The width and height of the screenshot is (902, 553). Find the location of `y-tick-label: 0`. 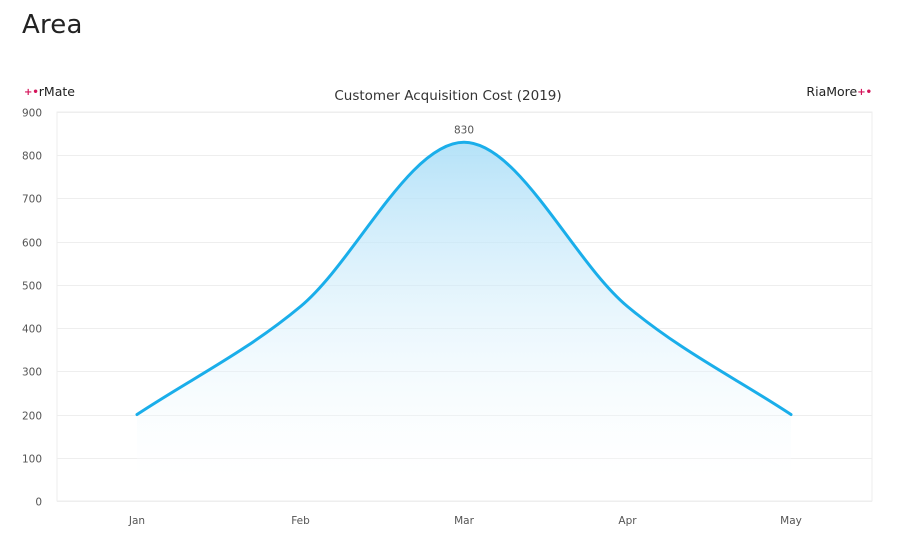

y-tick-label: 0 is located at coordinates (38, 503).